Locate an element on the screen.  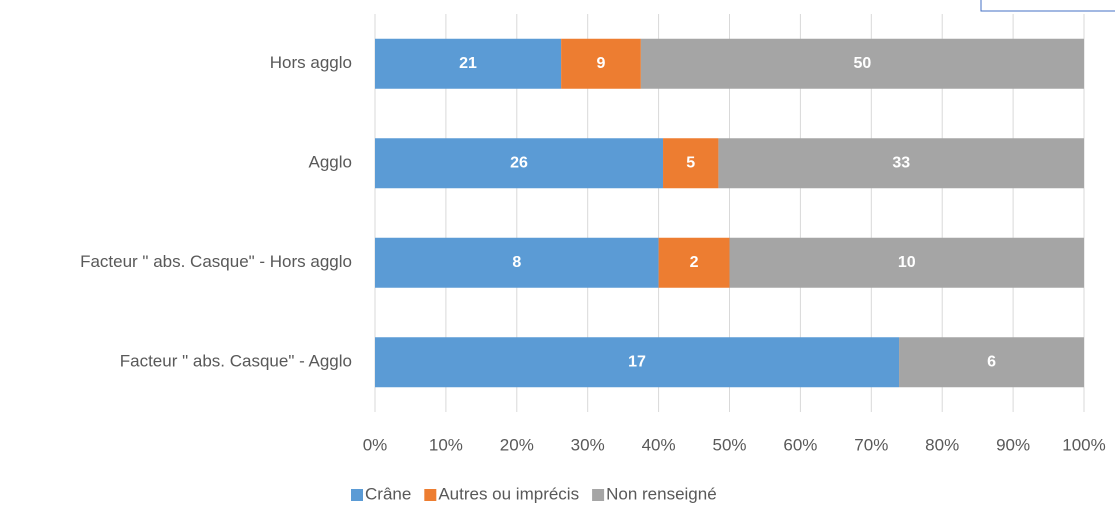
data-label: 6 is located at coordinates (991, 361).